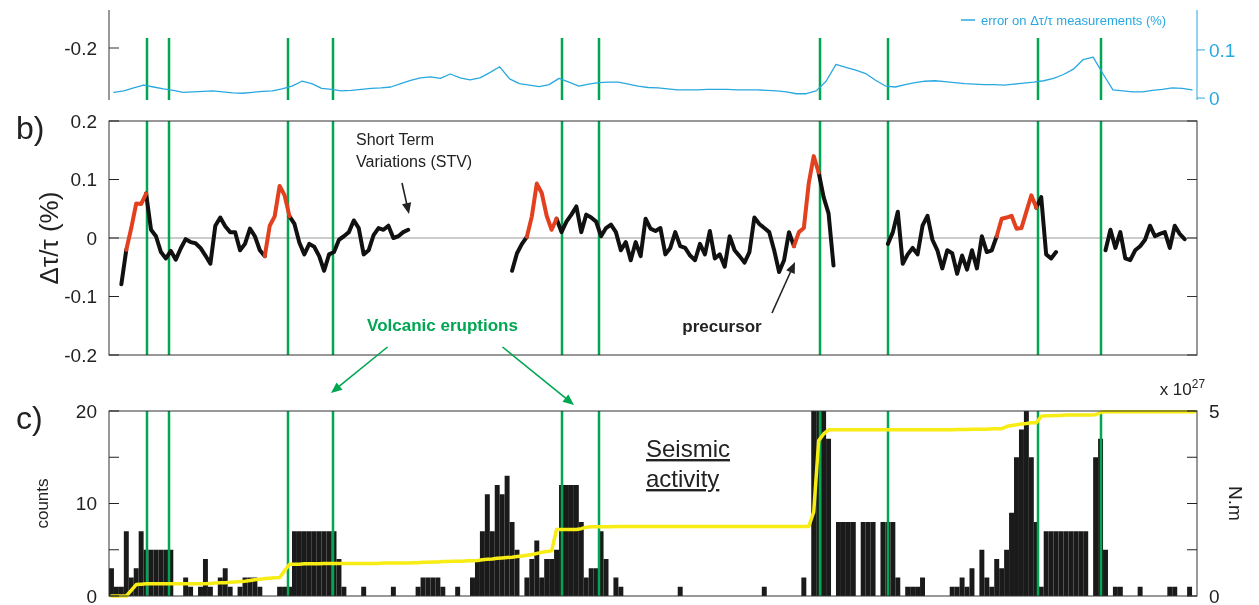 The height and width of the screenshot is (605, 1259). I want to click on y-tick-label: 10, so click(86, 504).